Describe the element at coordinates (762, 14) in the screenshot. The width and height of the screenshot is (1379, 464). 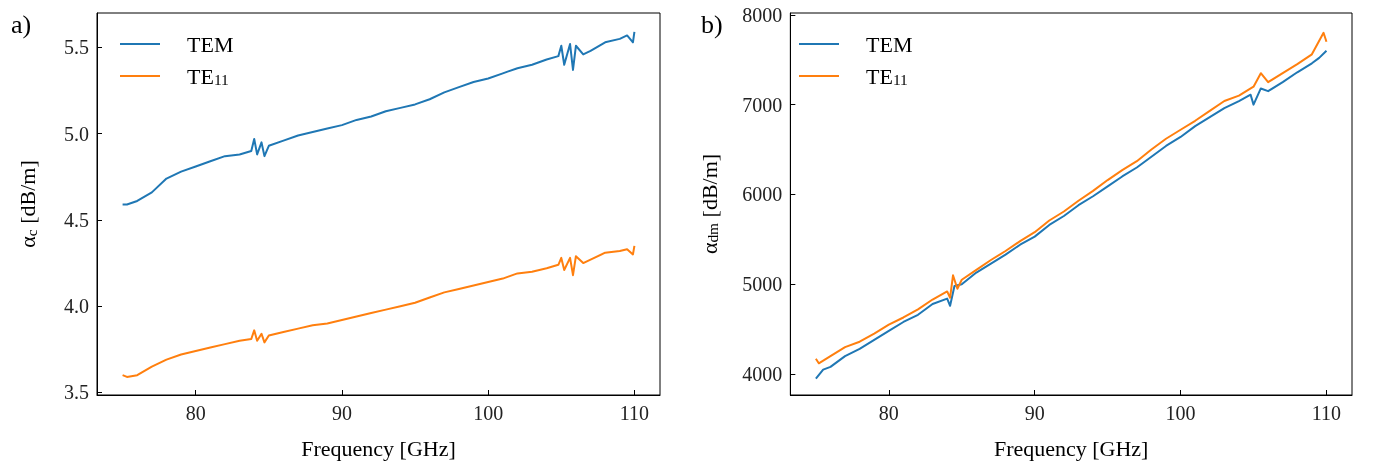
I see `y-tick-label: 8000` at that location.